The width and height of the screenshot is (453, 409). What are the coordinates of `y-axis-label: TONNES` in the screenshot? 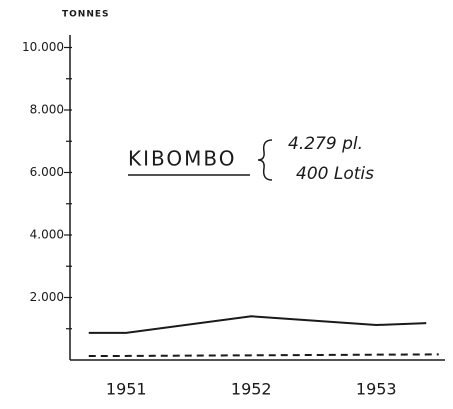 It's located at (85, 15).